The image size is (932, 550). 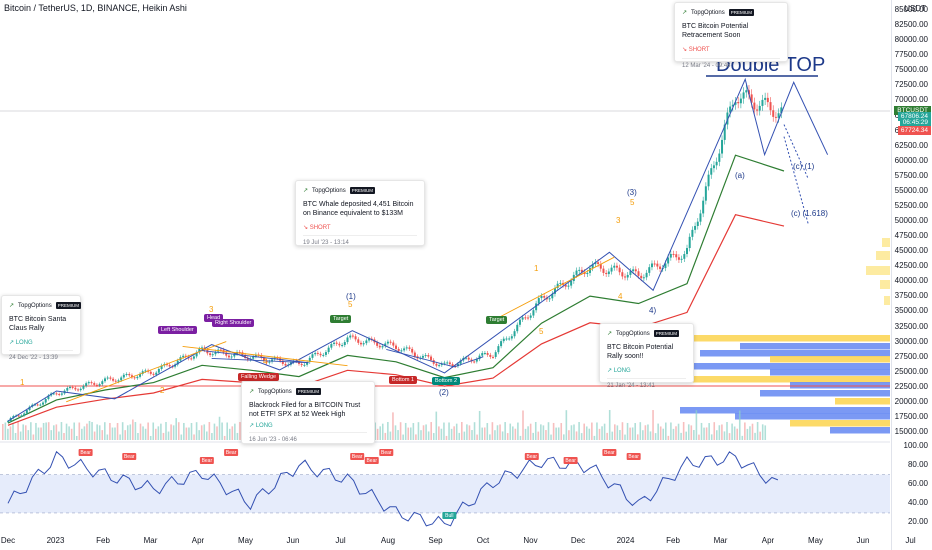 I want to click on idea-side: LONG, so click(x=622, y=371).